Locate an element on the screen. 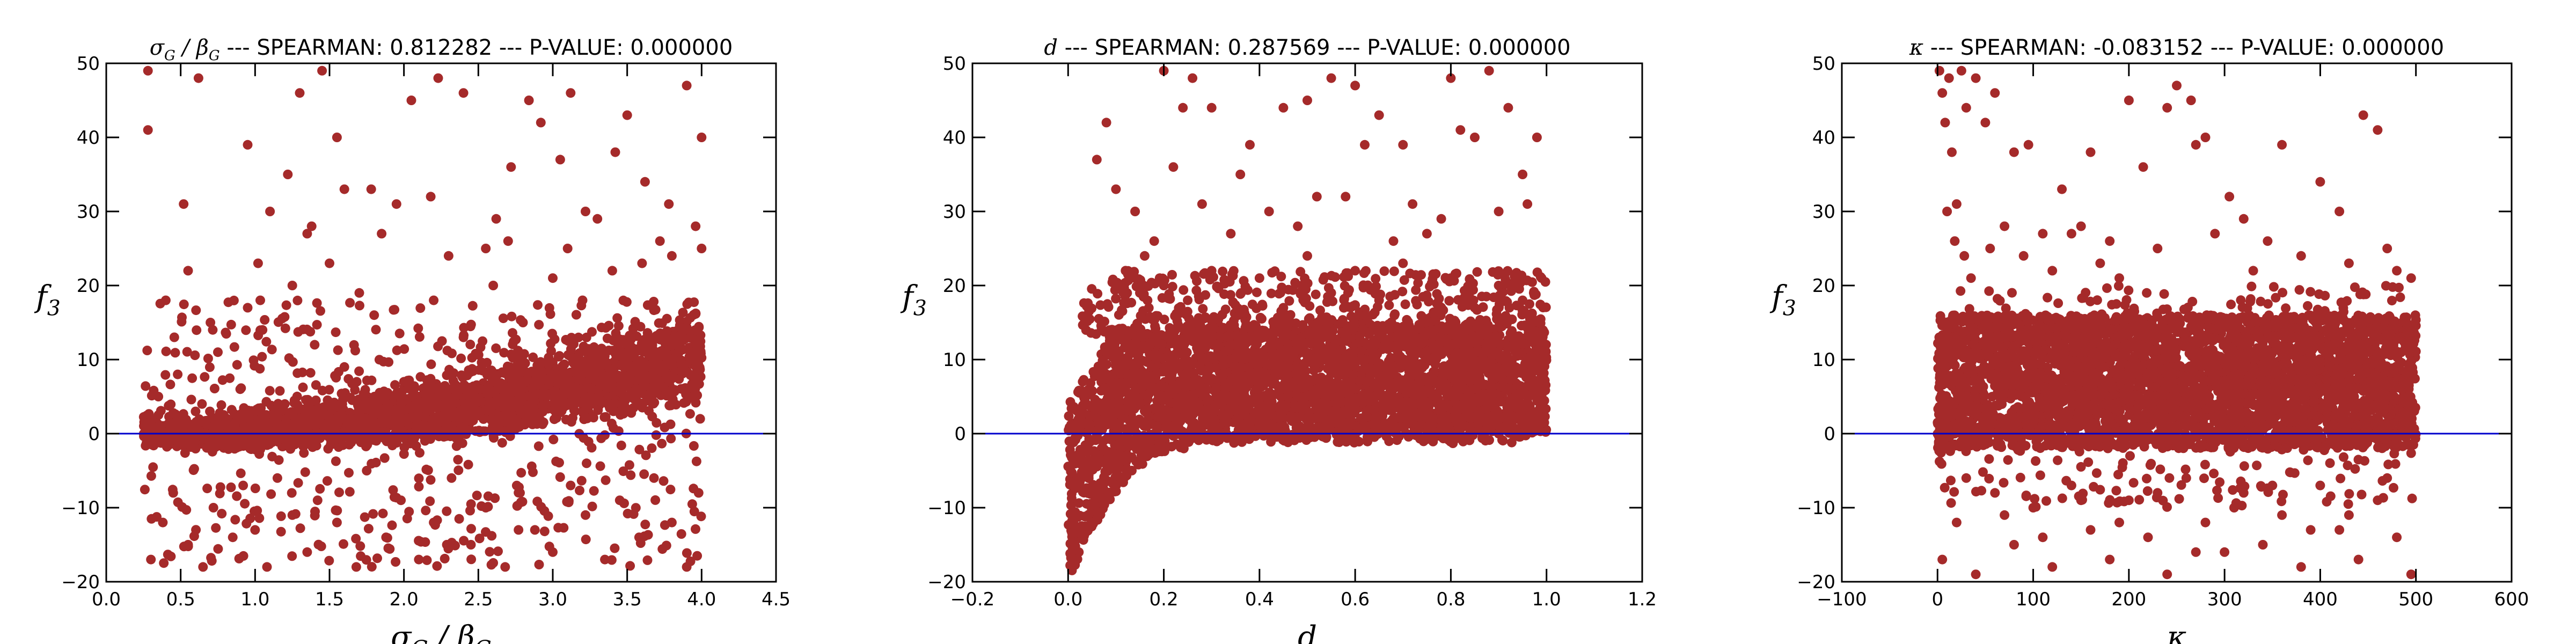 This screenshot has width=2576, height=644. y-tick-label: 0 is located at coordinates (94, 434).